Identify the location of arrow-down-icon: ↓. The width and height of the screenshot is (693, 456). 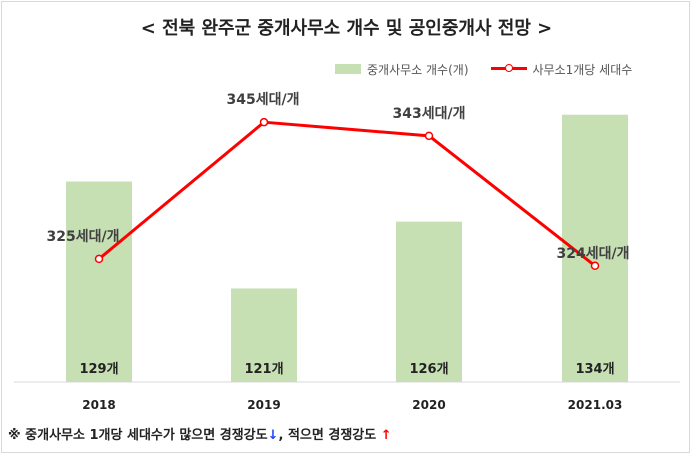
(273, 435).